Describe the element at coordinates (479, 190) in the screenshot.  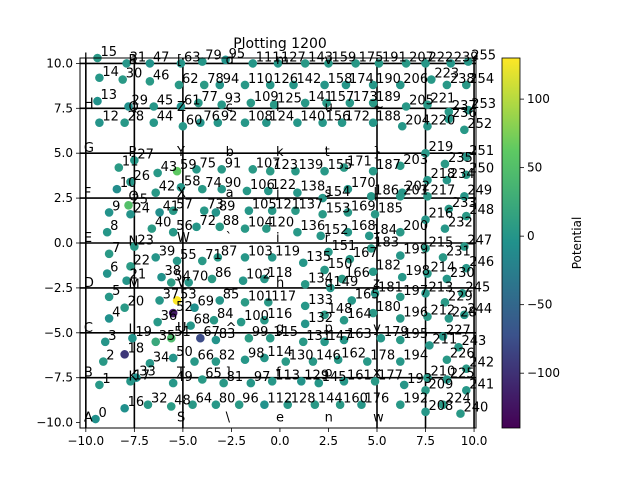
I see `point-label: 249` at that location.